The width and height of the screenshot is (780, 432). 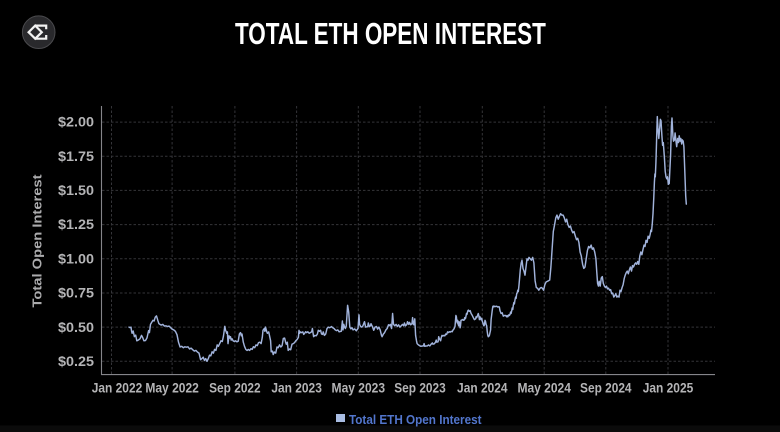 What do you see at coordinates (76, 258) in the screenshot?
I see `svg-text: $1.00` at bounding box center [76, 258].